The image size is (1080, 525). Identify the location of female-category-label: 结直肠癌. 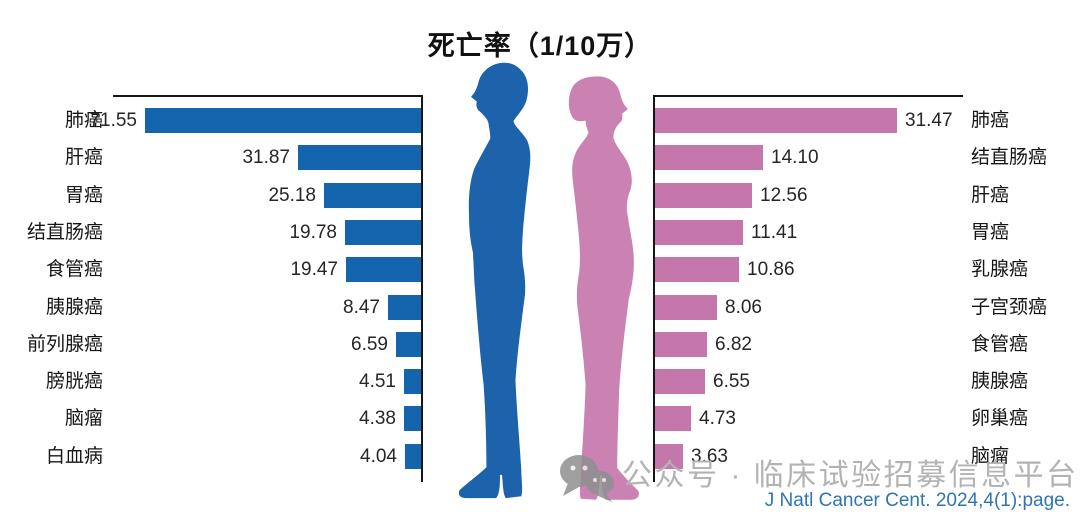
(1009, 157).